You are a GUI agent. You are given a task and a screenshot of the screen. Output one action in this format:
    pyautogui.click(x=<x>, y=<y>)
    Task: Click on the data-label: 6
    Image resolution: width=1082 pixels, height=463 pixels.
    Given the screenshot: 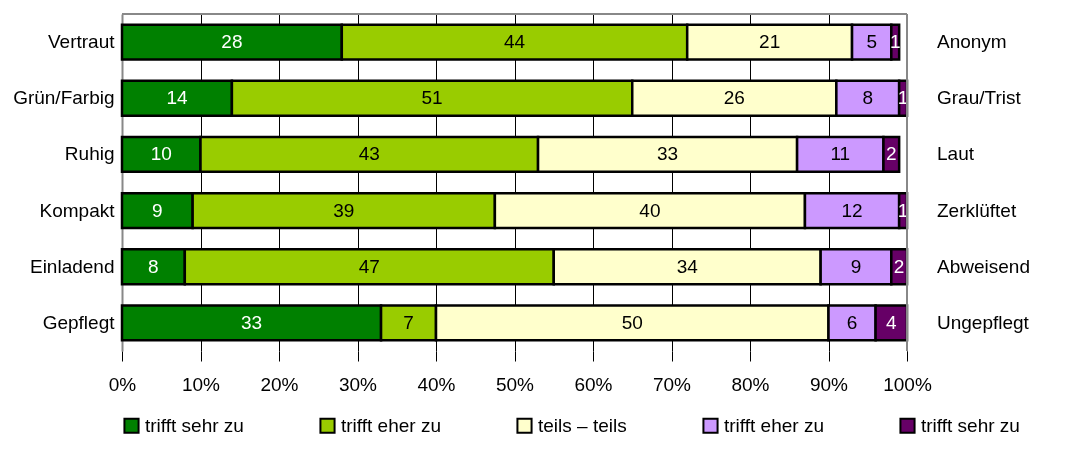 What is the action you would take?
    pyautogui.click(x=852, y=322)
    